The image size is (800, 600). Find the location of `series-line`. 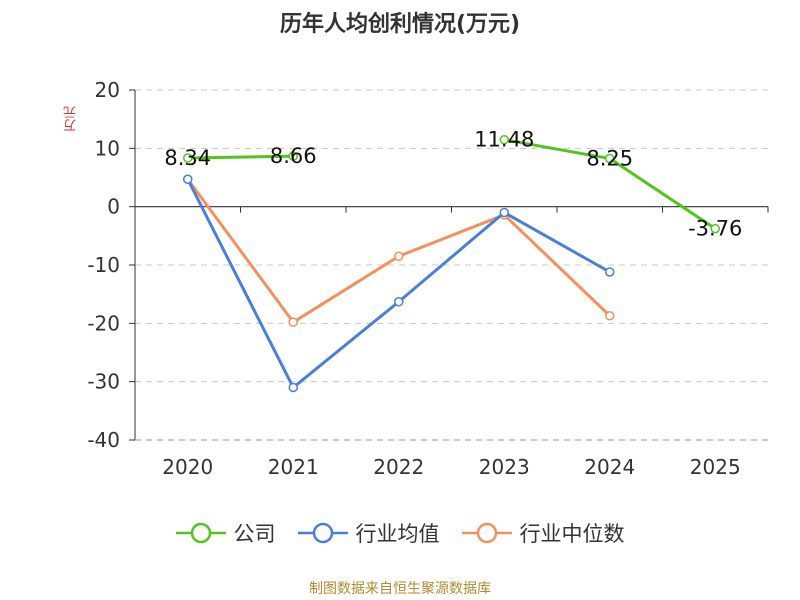

series-line is located at coordinates (240, 157).